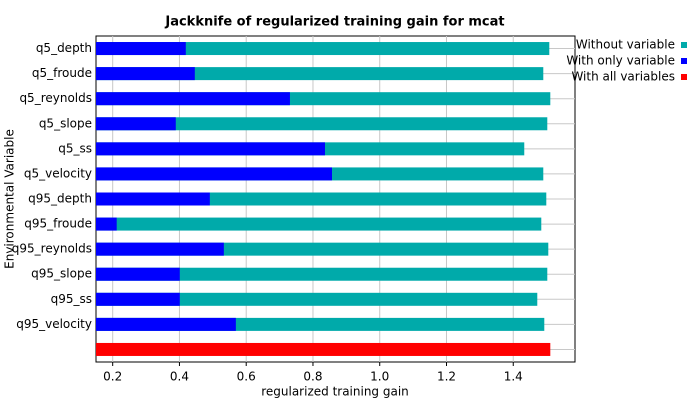 The image size is (700, 402). What do you see at coordinates (54, 324) in the screenshot?
I see `y-tick-label: q95_velocity` at bounding box center [54, 324].